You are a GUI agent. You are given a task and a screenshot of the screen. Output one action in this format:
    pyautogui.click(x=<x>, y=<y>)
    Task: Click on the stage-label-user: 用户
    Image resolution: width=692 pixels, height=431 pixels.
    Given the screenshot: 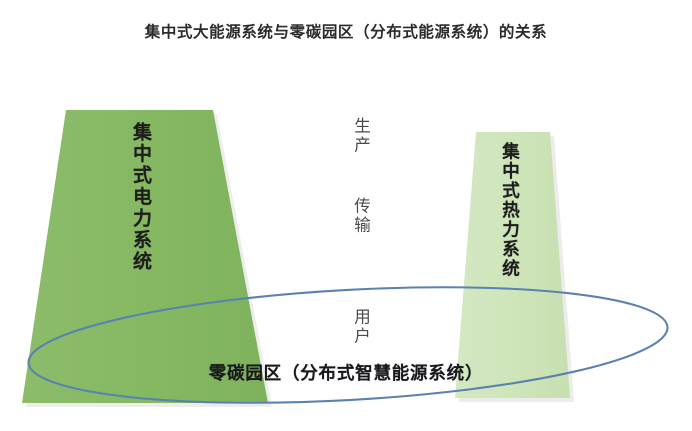 What is the action you would take?
    pyautogui.click(x=361, y=327)
    